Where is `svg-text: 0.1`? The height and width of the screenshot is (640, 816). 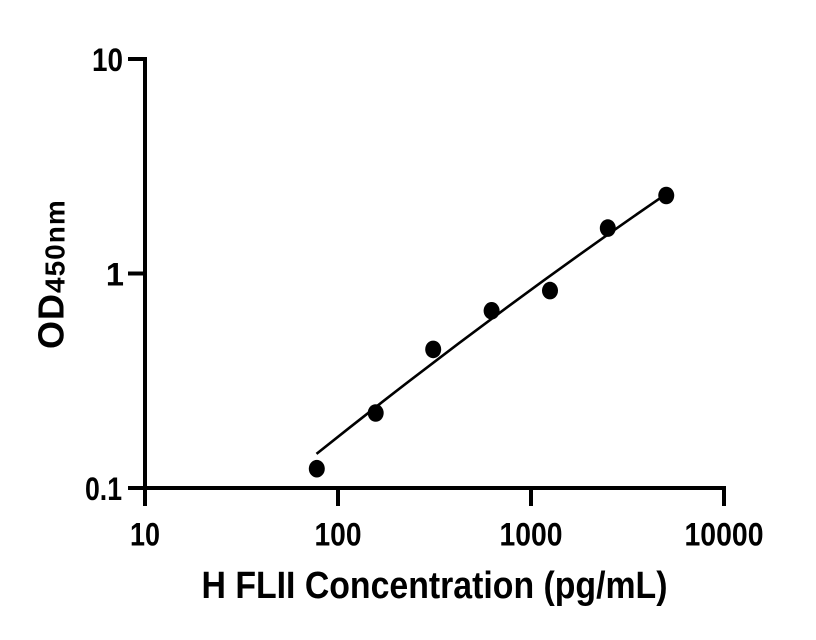
svg-text: 0.1 is located at coordinates (103, 489).